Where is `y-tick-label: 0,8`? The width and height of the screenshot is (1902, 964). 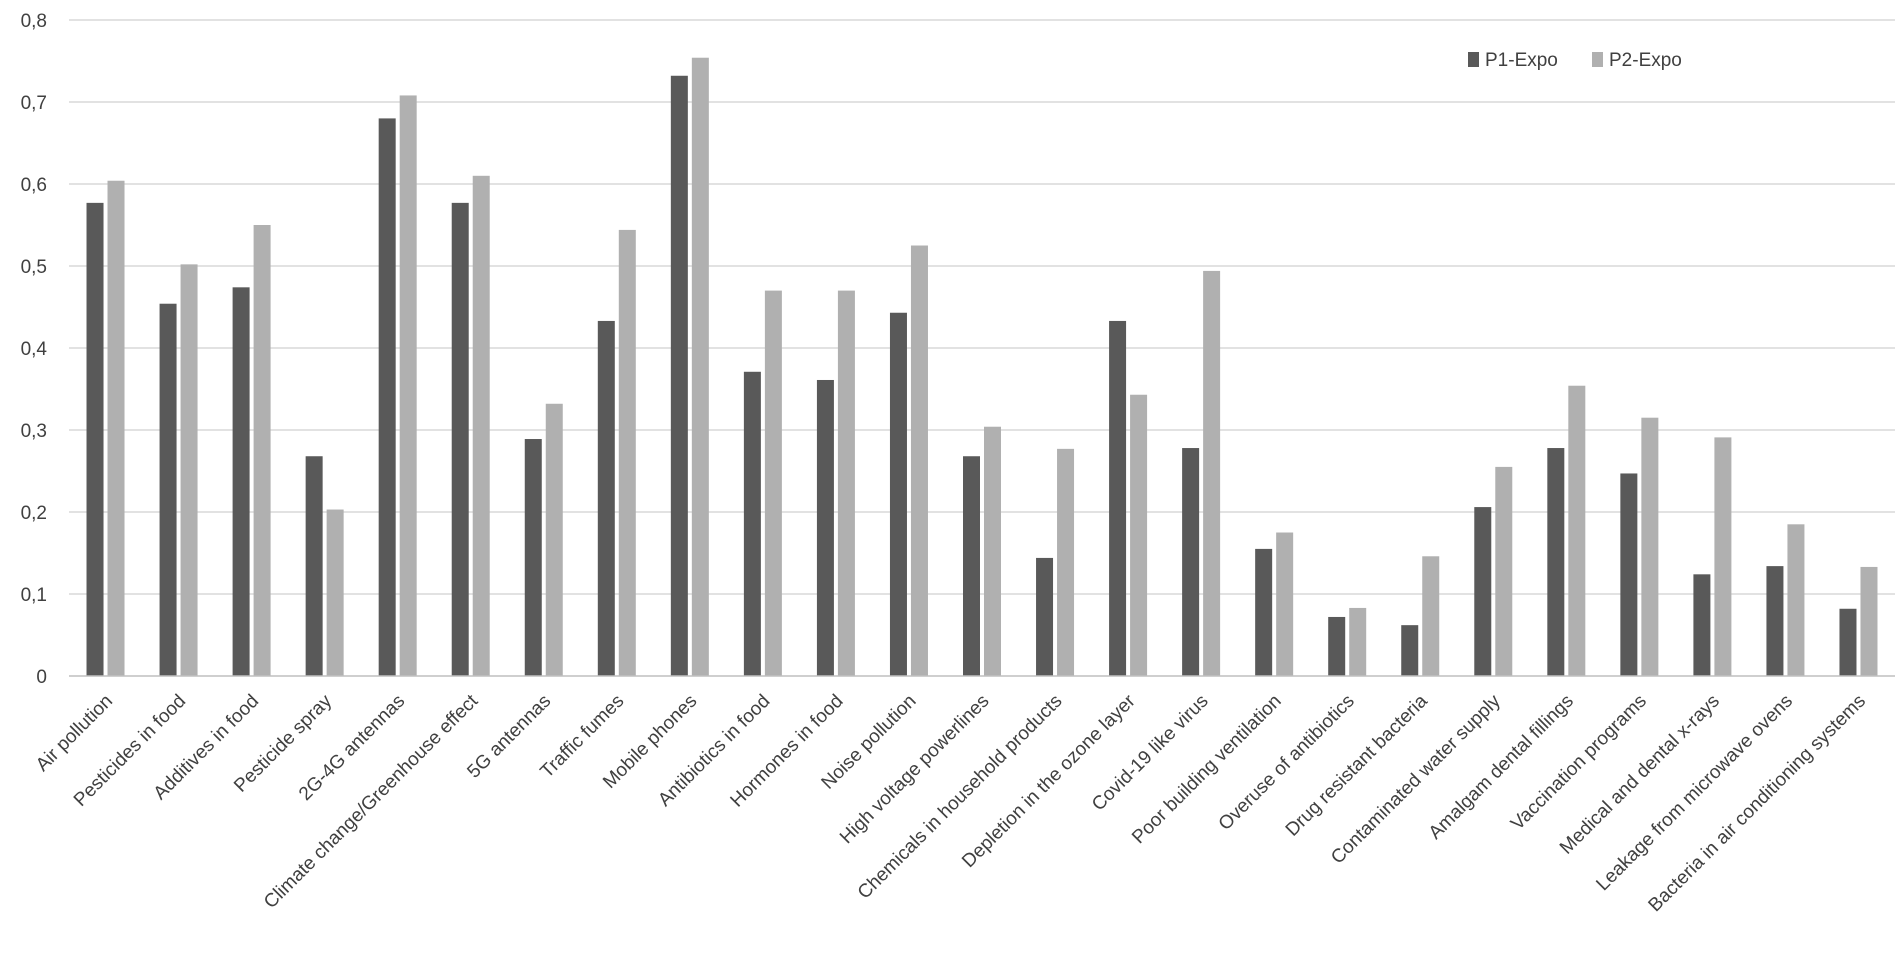
y-tick-label: 0,8 is located at coordinates (34, 21).